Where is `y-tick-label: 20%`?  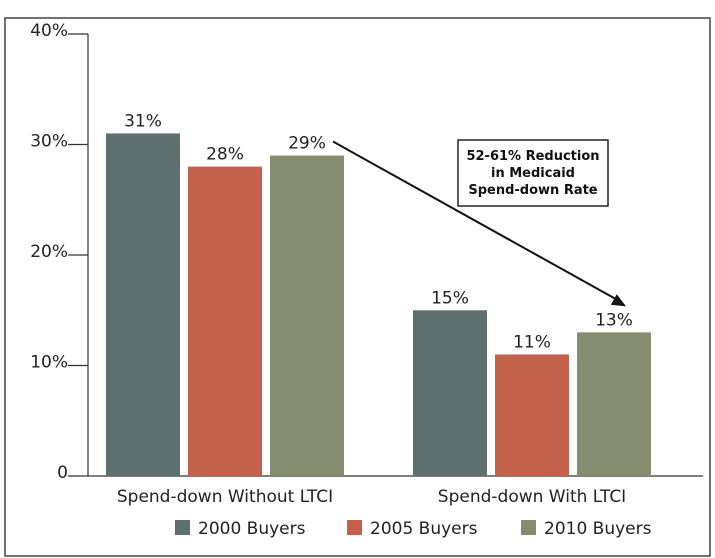
y-tick-label: 20% is located at coordinates (49, 252).